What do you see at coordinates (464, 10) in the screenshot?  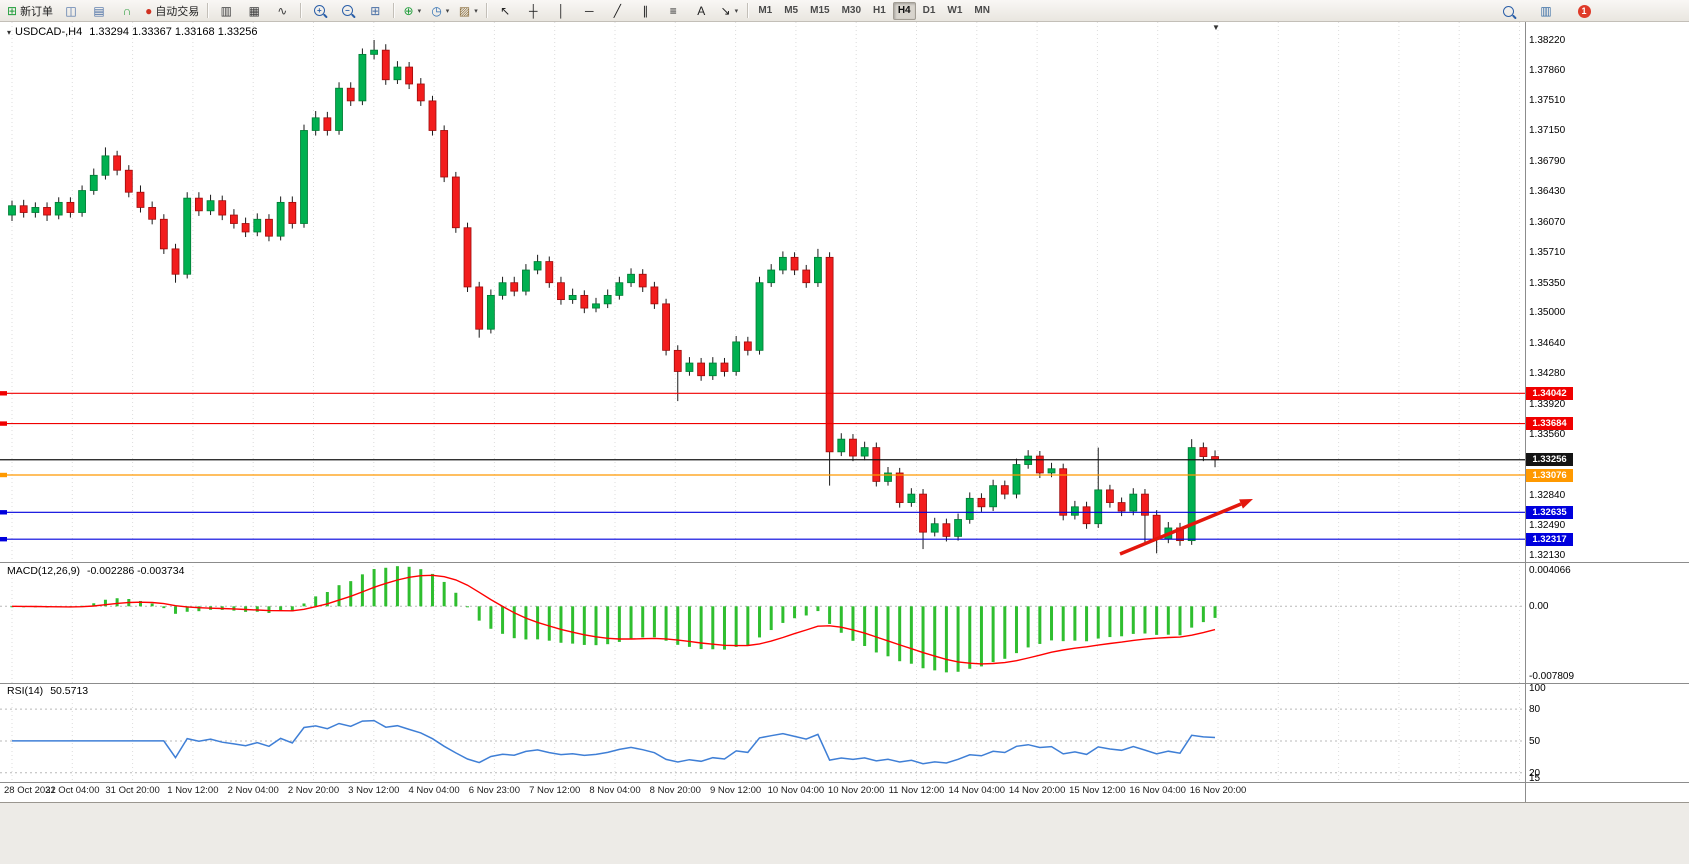 I see `templates-button-icon: ▨` at bounding box center [464, 10].